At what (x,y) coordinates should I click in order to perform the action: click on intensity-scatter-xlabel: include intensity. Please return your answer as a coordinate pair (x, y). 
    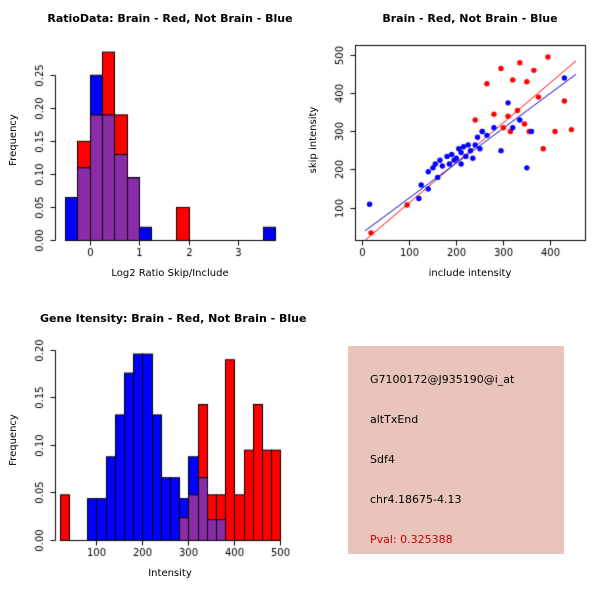
    Looking at the image, I should click on (470, 273).